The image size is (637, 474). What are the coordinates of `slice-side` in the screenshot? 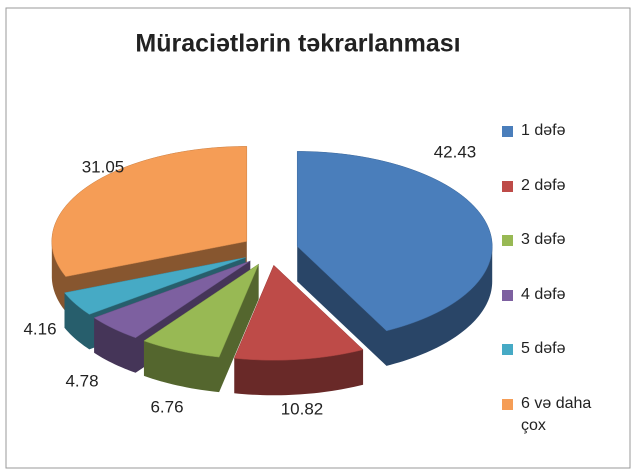 It's located at (172, 316).